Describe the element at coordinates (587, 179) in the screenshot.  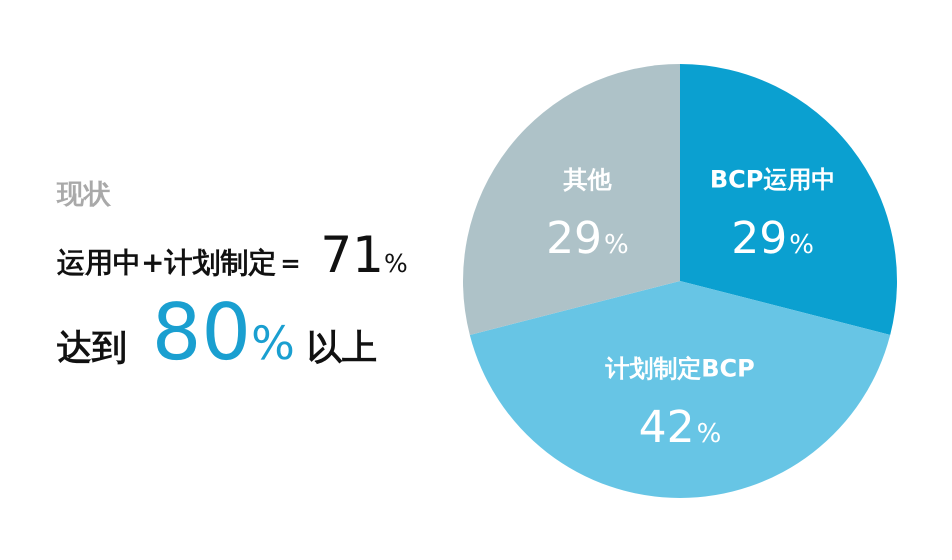
I see `slice-label: 其他` at that location.